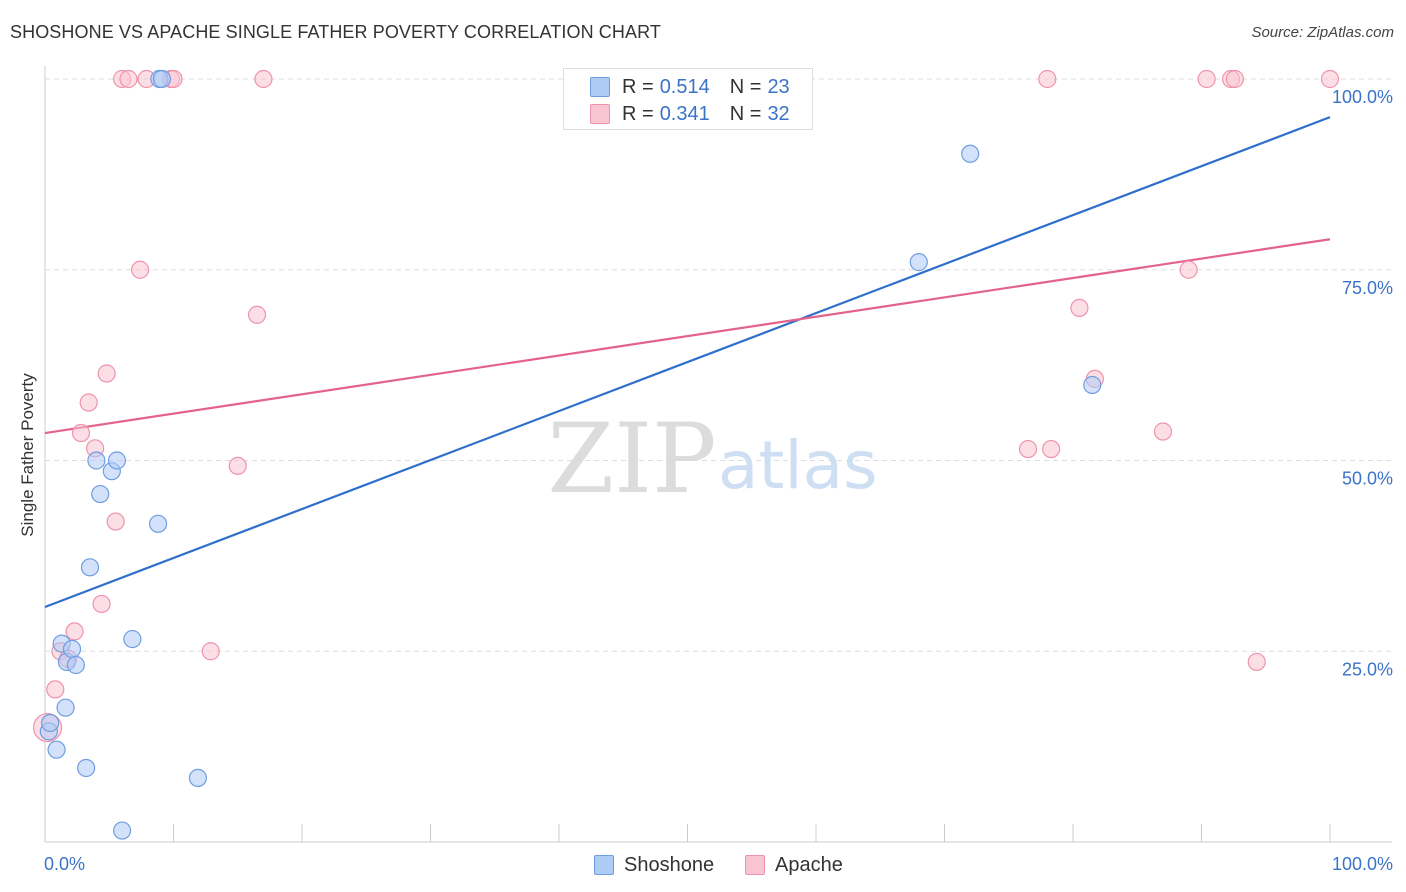 The height and width of the screenshot is (892, 1406). Describe the element at coordinates (1322, 32) in the screenshot. I see `source-label: Source: ZipAtlas.com` at that location.